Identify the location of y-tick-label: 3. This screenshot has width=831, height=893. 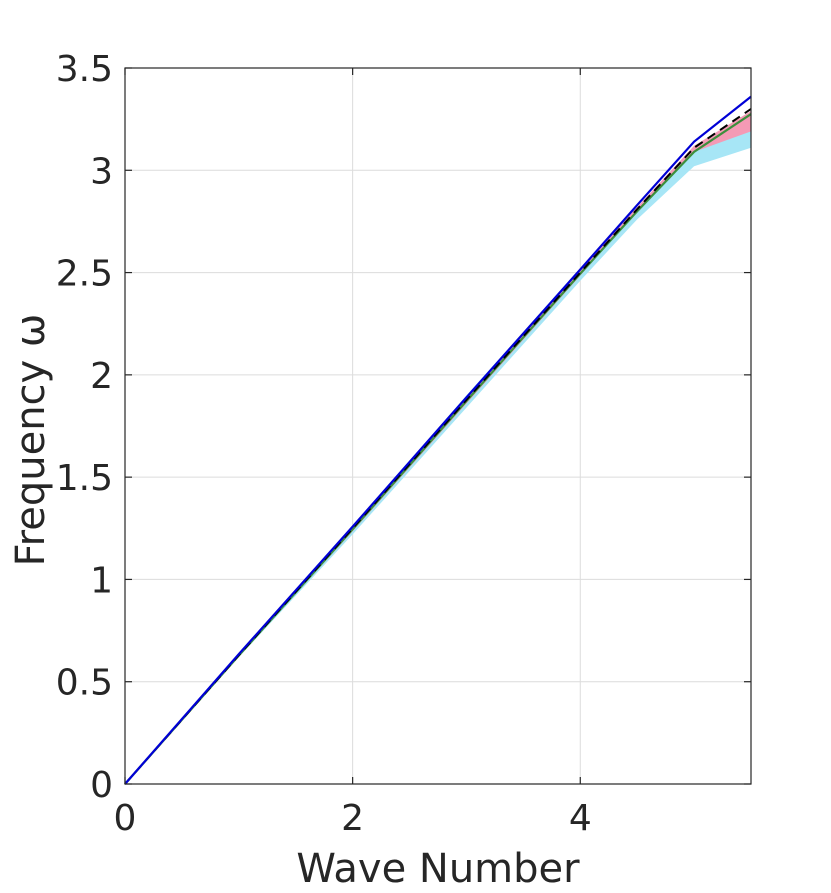
(101, 171).